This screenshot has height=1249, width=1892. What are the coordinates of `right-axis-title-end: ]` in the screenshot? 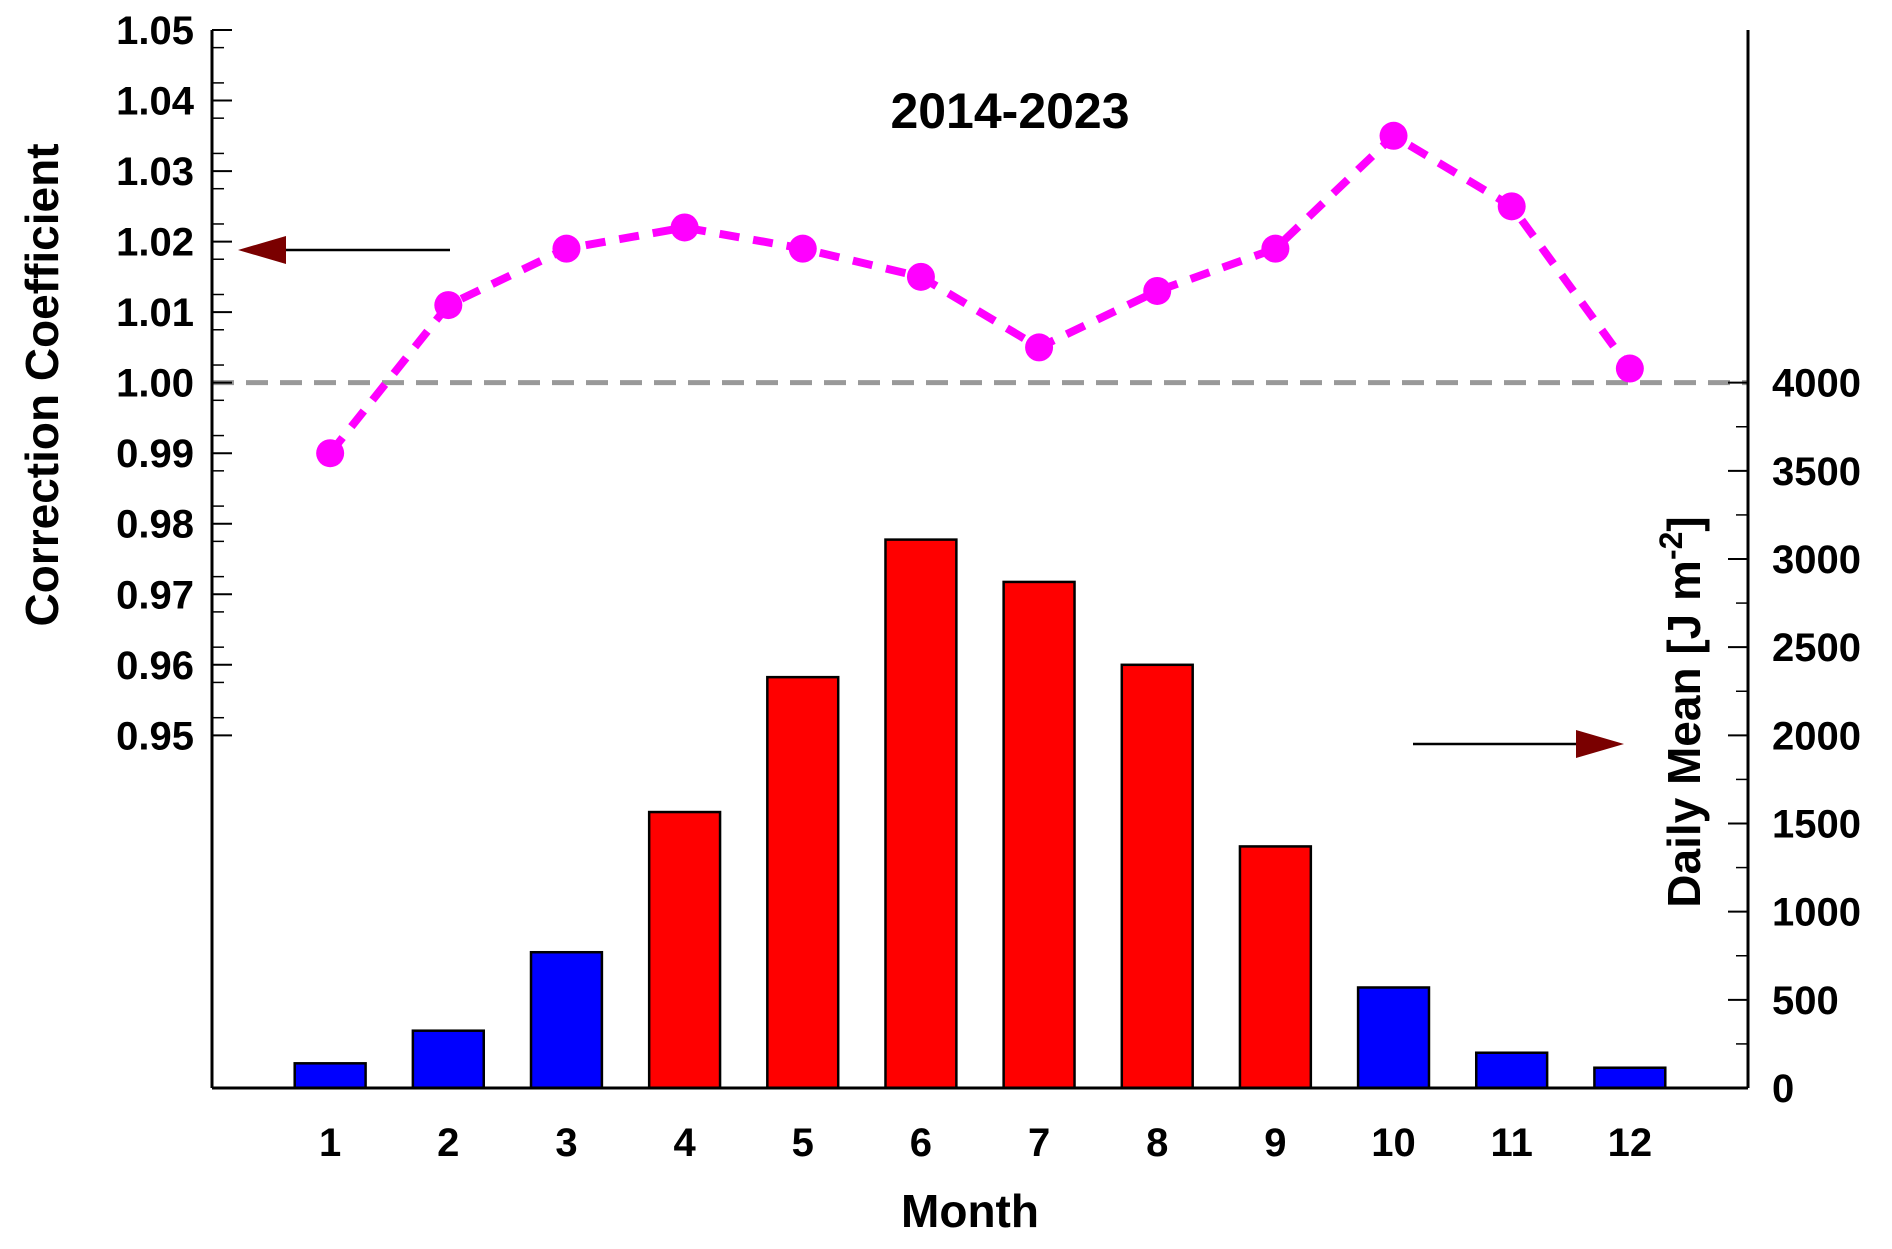 It's located at (1684, 523).